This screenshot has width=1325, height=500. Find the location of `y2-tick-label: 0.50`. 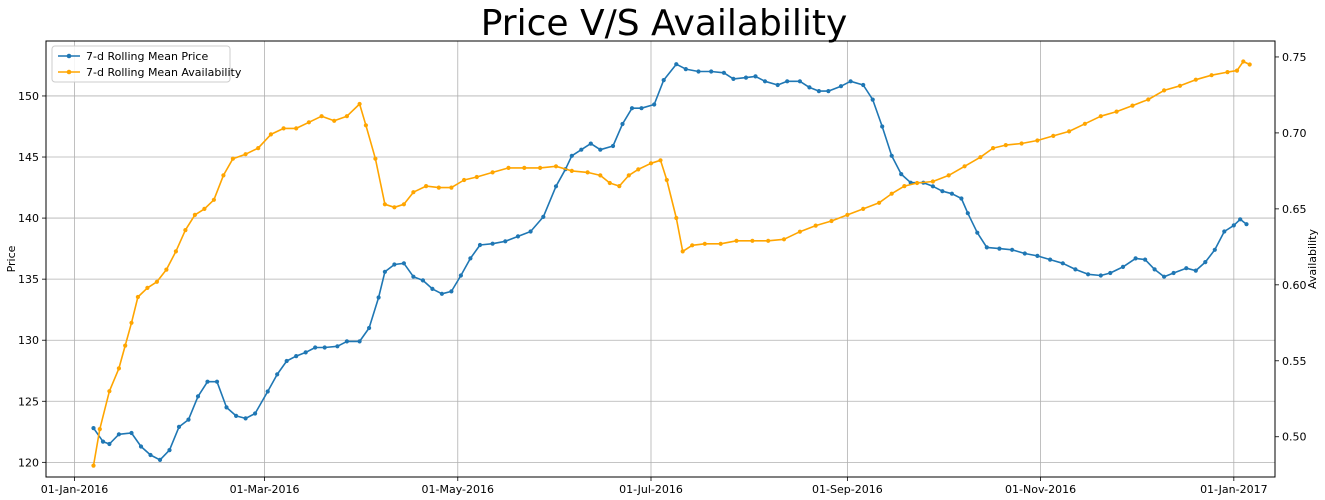

y2-tick-label: 0.50 is located at coordinates (1294, 437).